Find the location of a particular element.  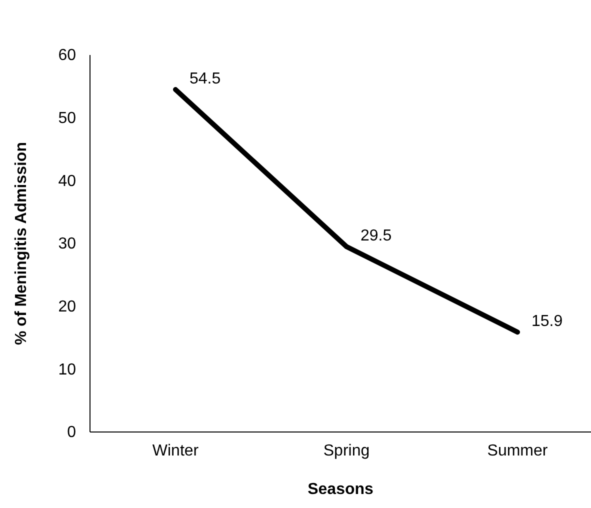

x-axis-title: Seasons is located at coordinates (341, 489).